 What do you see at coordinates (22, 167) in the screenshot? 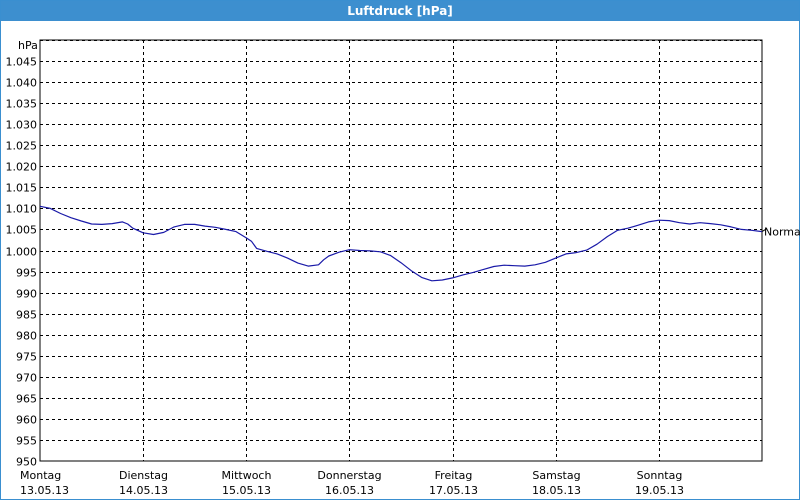
I see `y-tick-label: 1.020` at bounding box center [22, 167].